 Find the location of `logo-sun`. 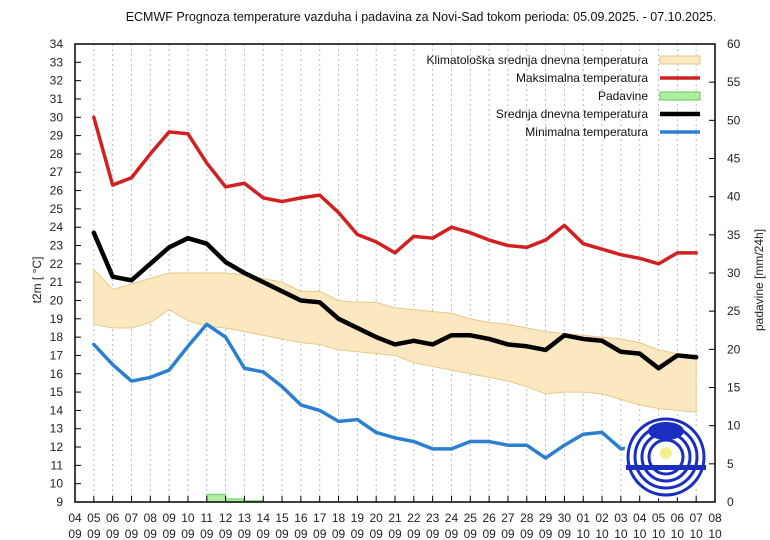

logo-sun is located at coordinates (666, 453).